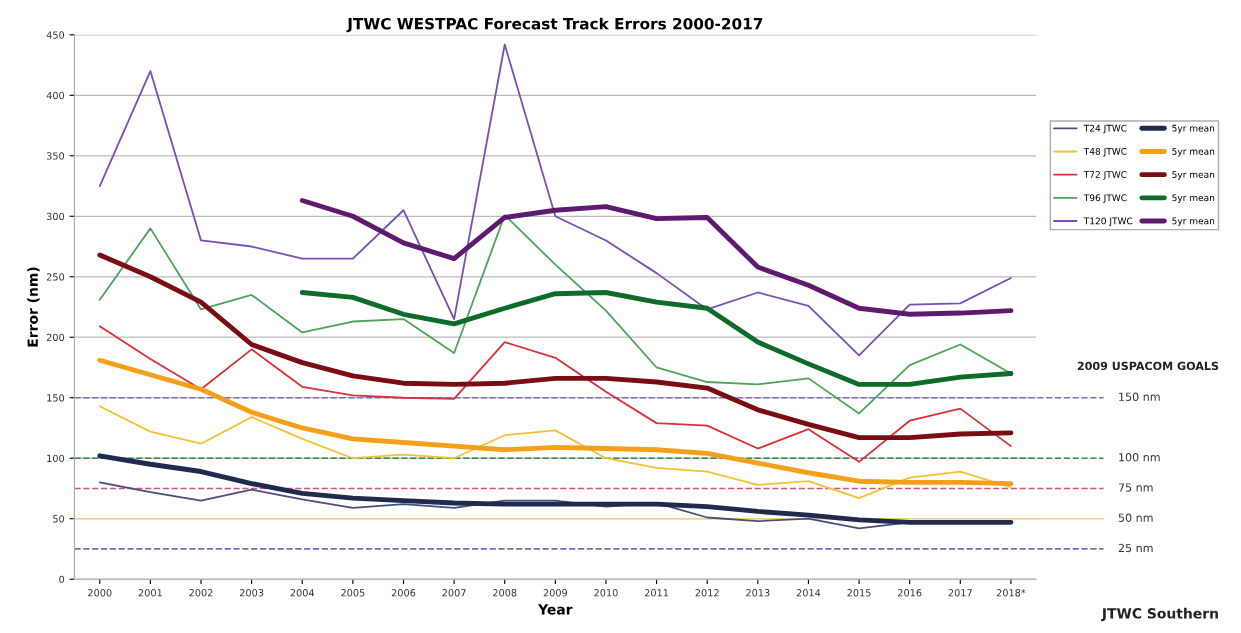 Image resolution: width=1241 pixels, height=633 pixels. I want to click on y-tick-label: 0, so click(62, 579).